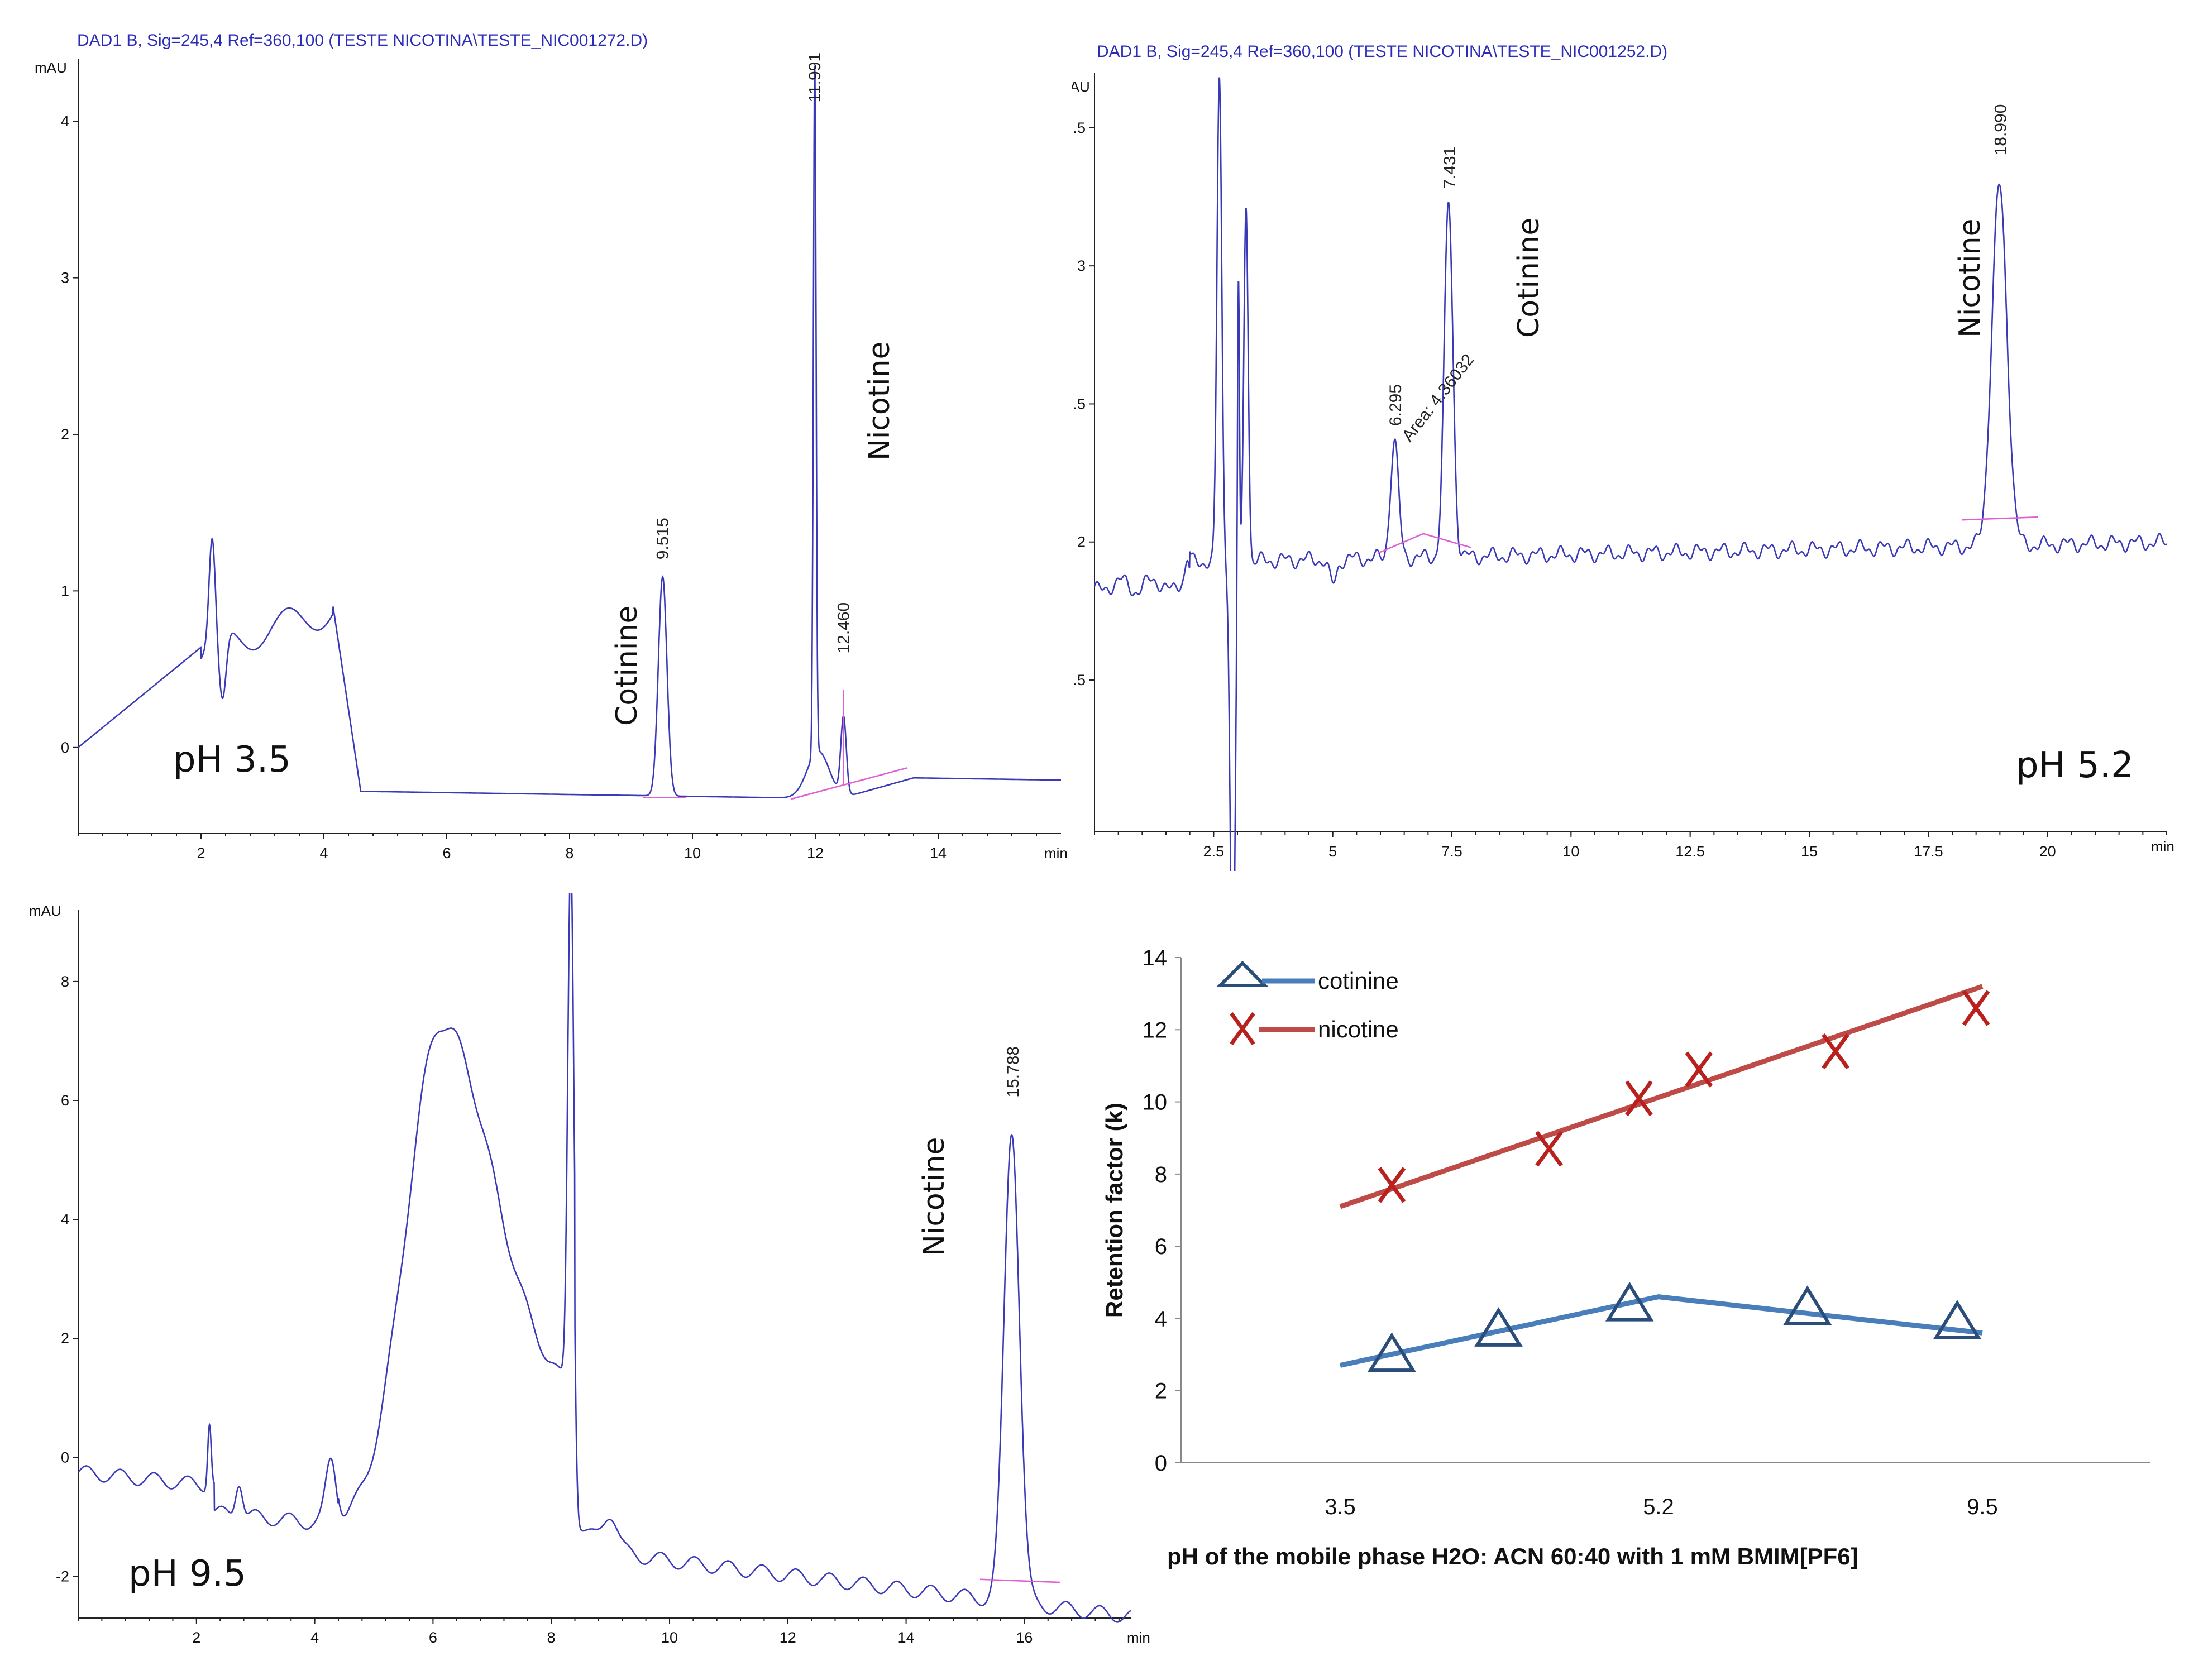  Describe the element at coordinates (1242, 1029) in the screenshot. I see `legend-nicotine-marker` at that location.